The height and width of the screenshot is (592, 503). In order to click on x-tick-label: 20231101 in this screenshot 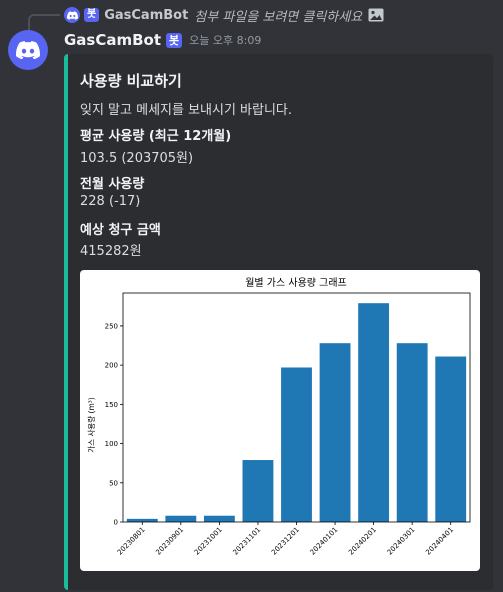, I will do `click(247, 541)`.